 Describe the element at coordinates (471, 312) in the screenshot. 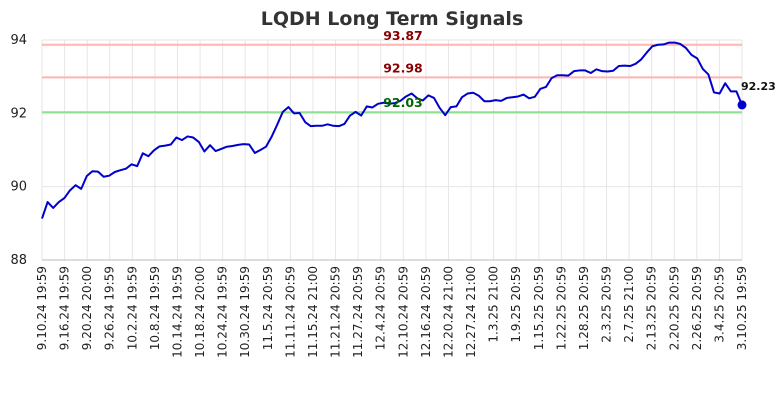

I see `x-tick-label: 12.27.24 21:00` at that location.